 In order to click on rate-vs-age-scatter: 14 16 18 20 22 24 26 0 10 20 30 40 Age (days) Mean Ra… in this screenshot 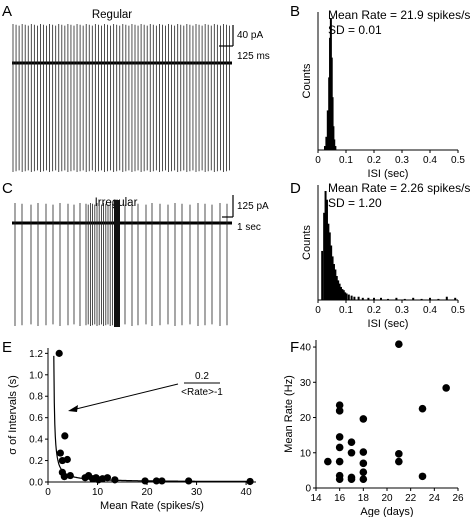, I will do `click(373, 428)`.